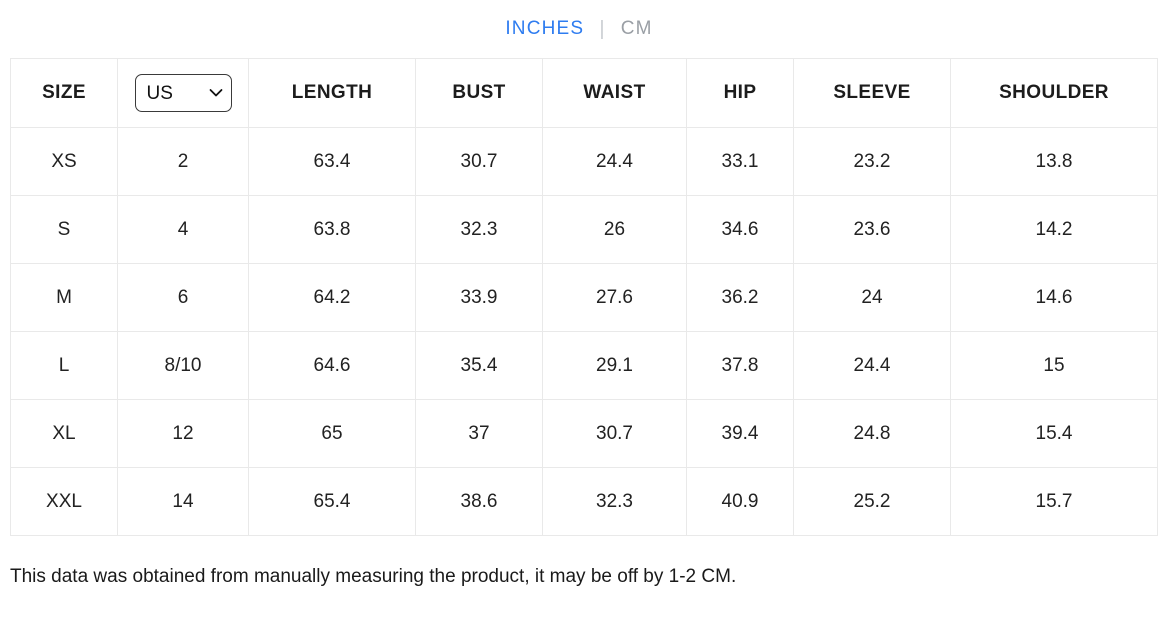 The height and width of the screenshot is (621, 1158). Describe the element at coordinates (64, 93) in the screenshot. I see `column-header-size: SIZE` at that location.